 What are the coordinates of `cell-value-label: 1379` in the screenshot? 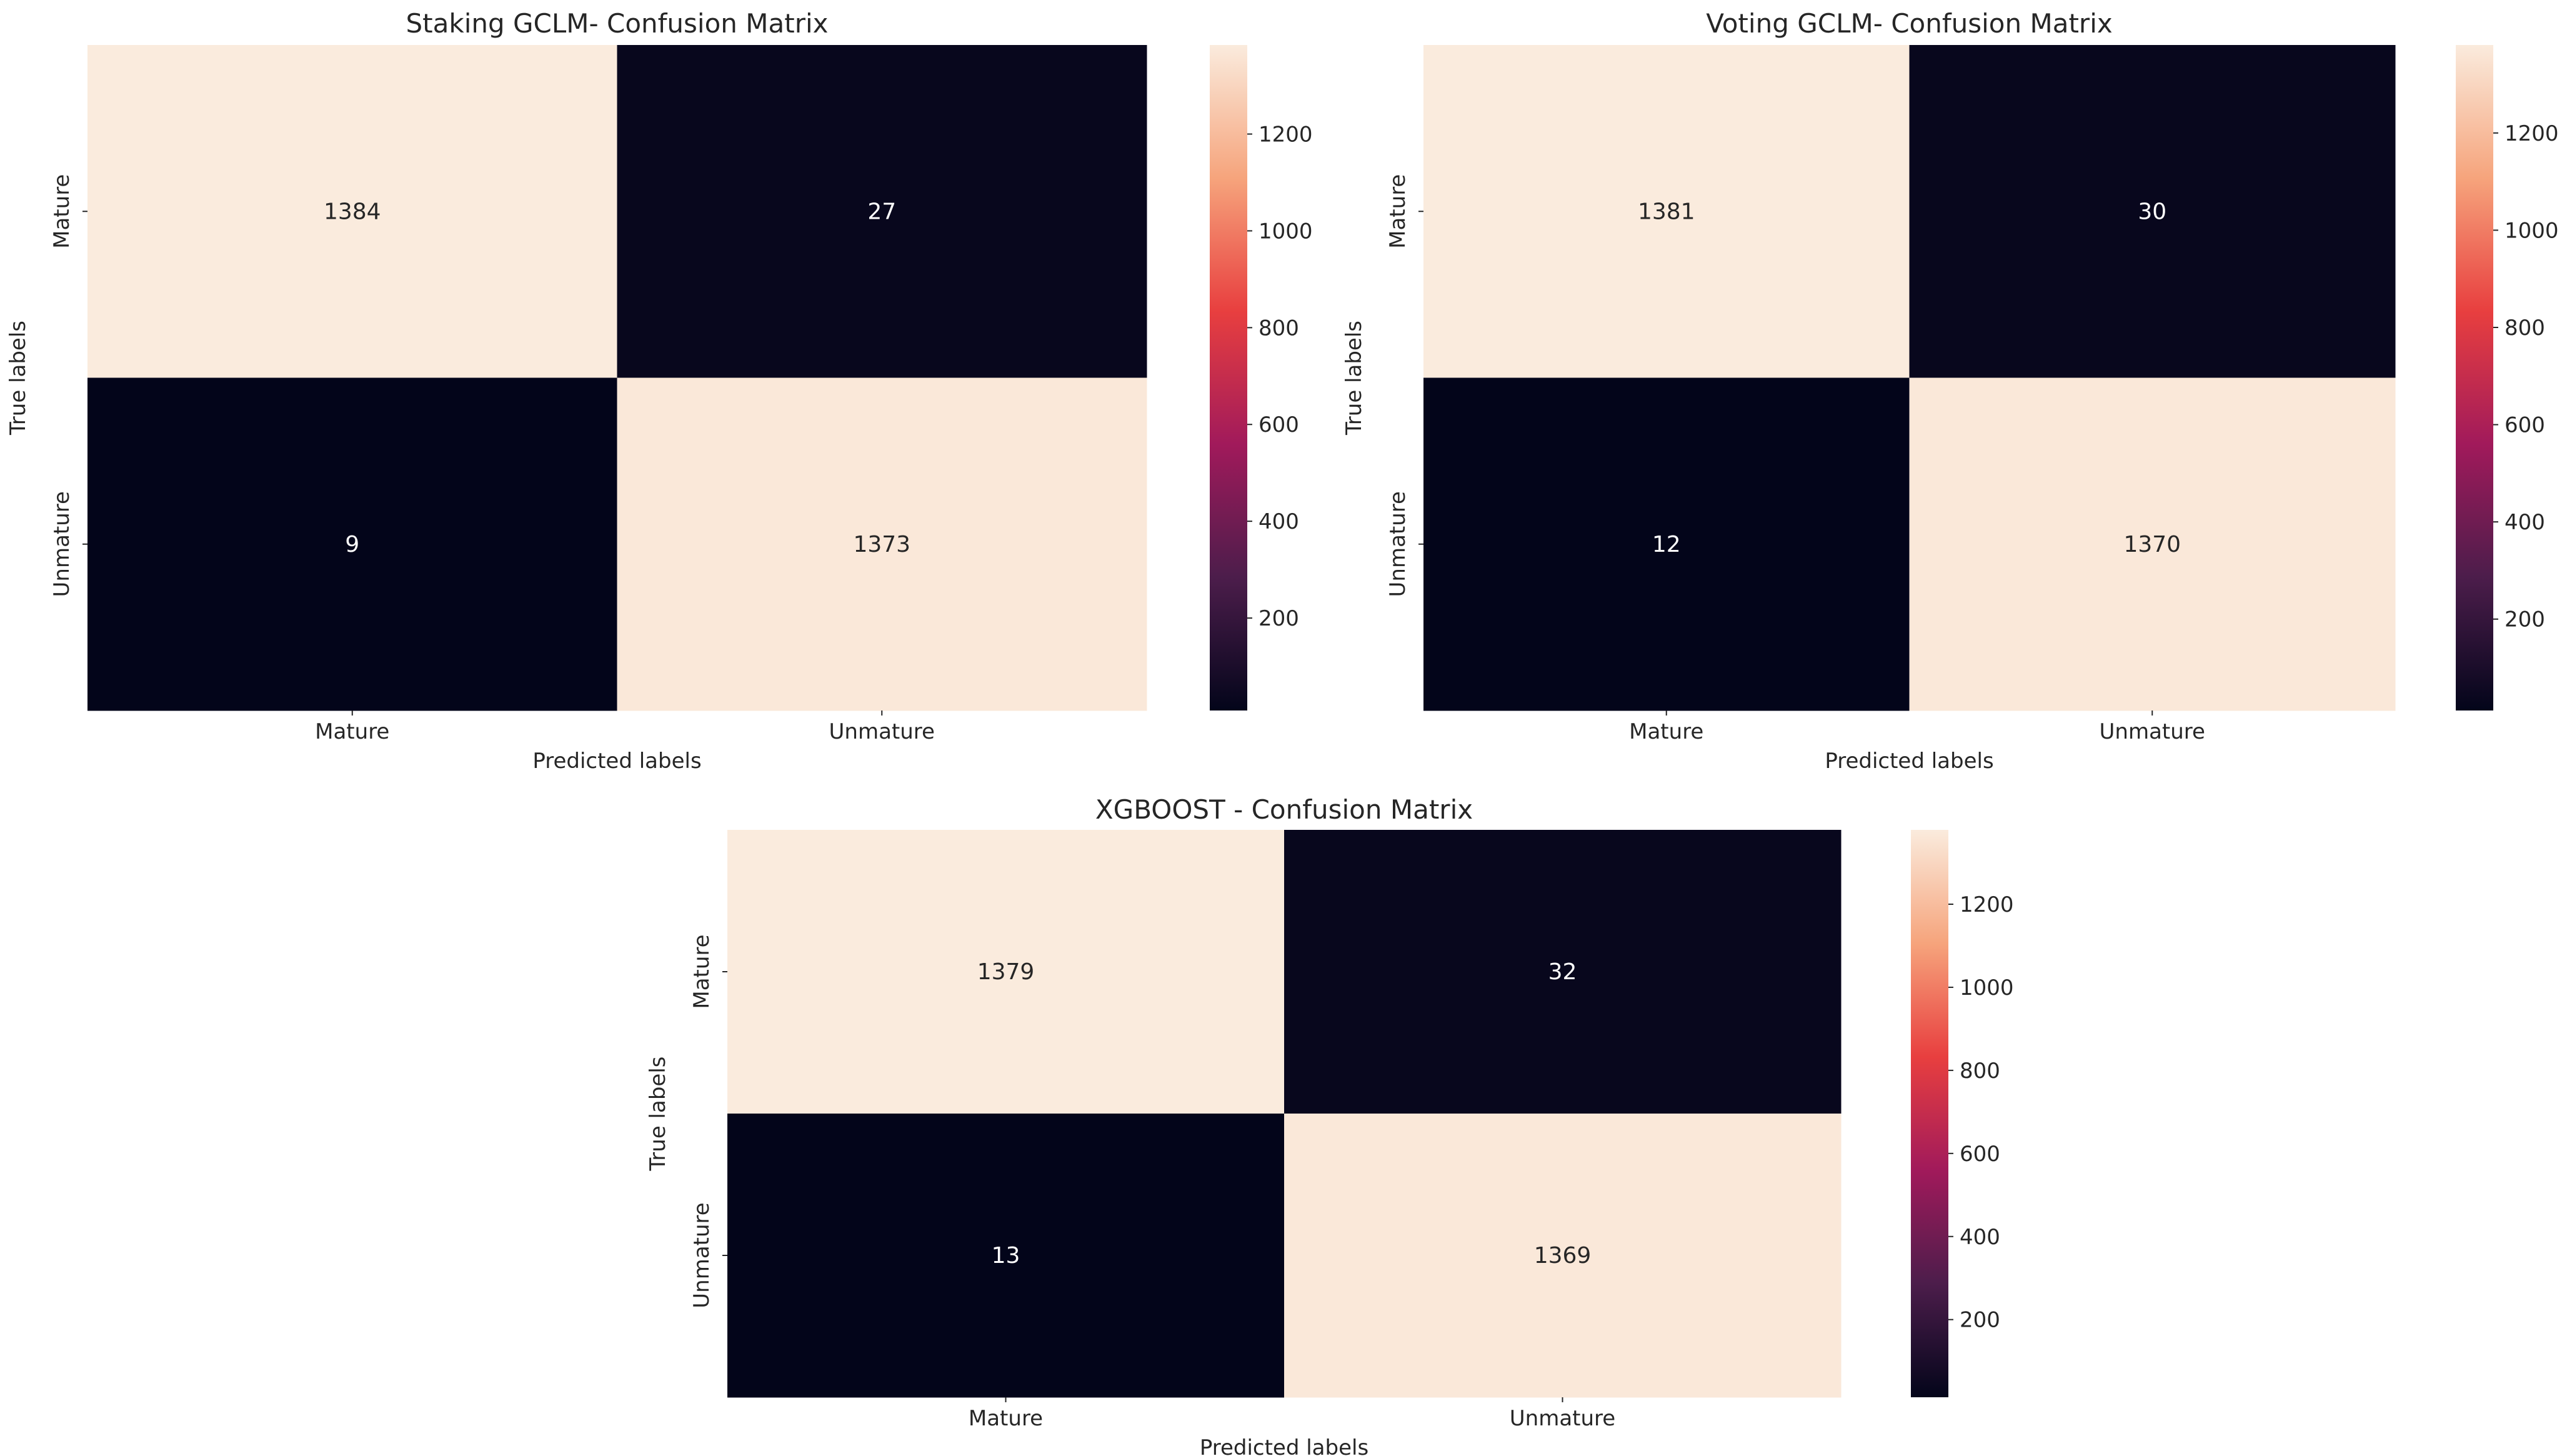 It's located at (1006, 972).